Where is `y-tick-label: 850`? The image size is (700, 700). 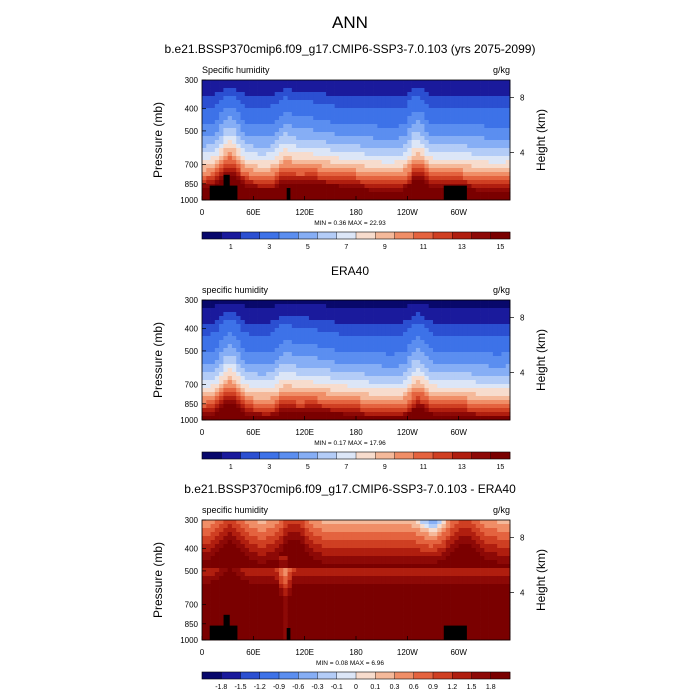
y-tick-label: 850 is located at coordinates (192, 184).